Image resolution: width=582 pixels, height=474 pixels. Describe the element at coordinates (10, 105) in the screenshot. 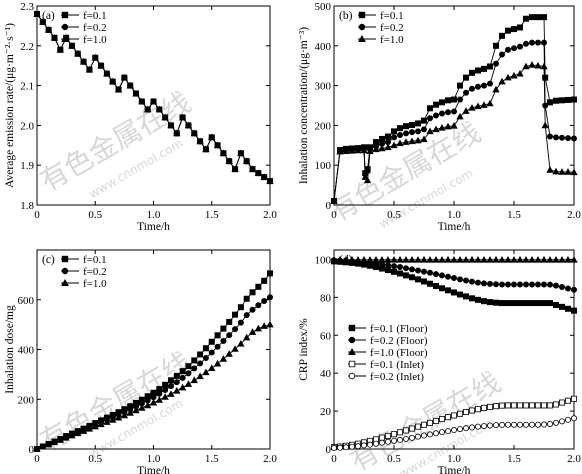

I see `y-axis-label: Average emission rate/(μg·m⁻²·s⁻¹)` at that location.